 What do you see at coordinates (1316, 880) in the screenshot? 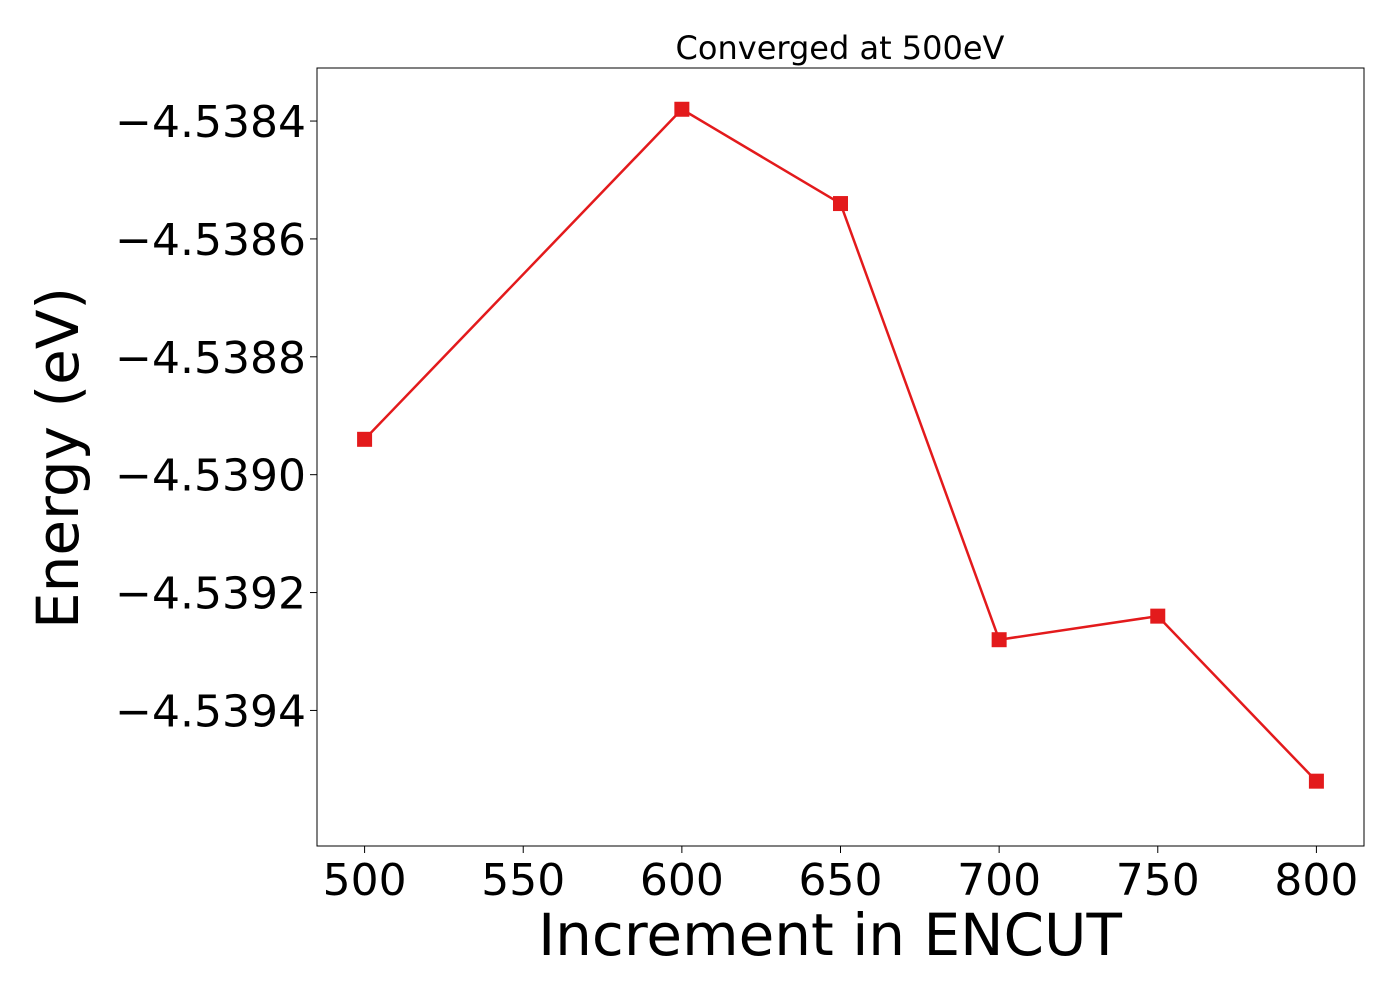
I see `x-tick-label: 800` at bounding box center [1316, 880].